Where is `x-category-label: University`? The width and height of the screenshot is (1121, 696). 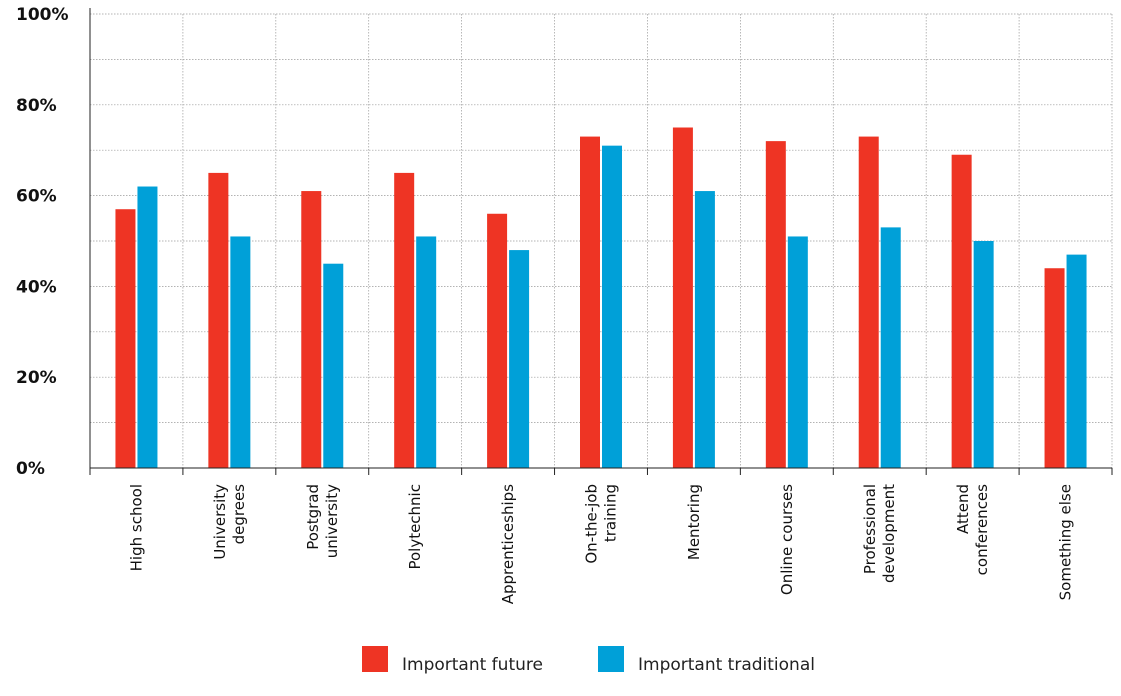
x-category-label: University is located at coordinates (220, 522).